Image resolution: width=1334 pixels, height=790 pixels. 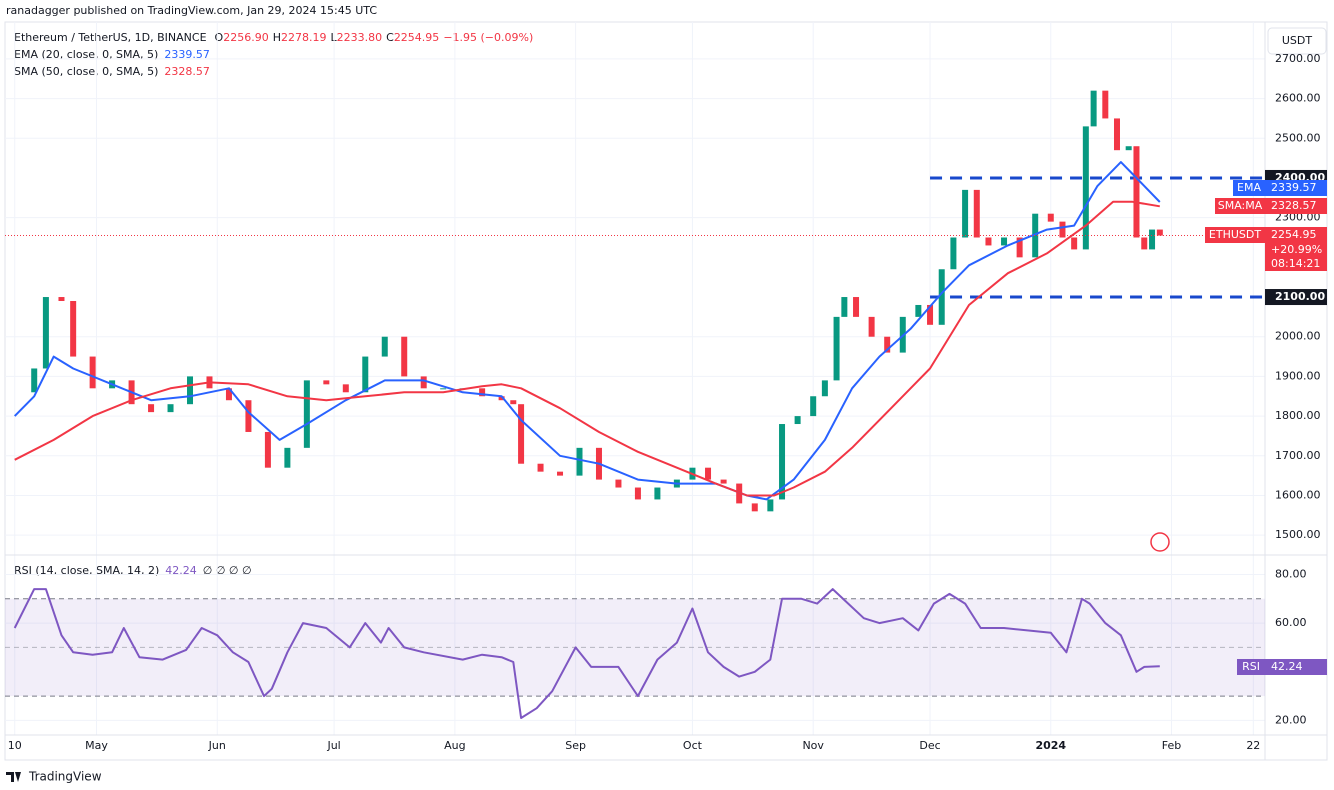 What do you see at coordinates (1294, 205) in the screenshot?
I see `badge-value: 2328.57` at bounding box center [1294, 205].